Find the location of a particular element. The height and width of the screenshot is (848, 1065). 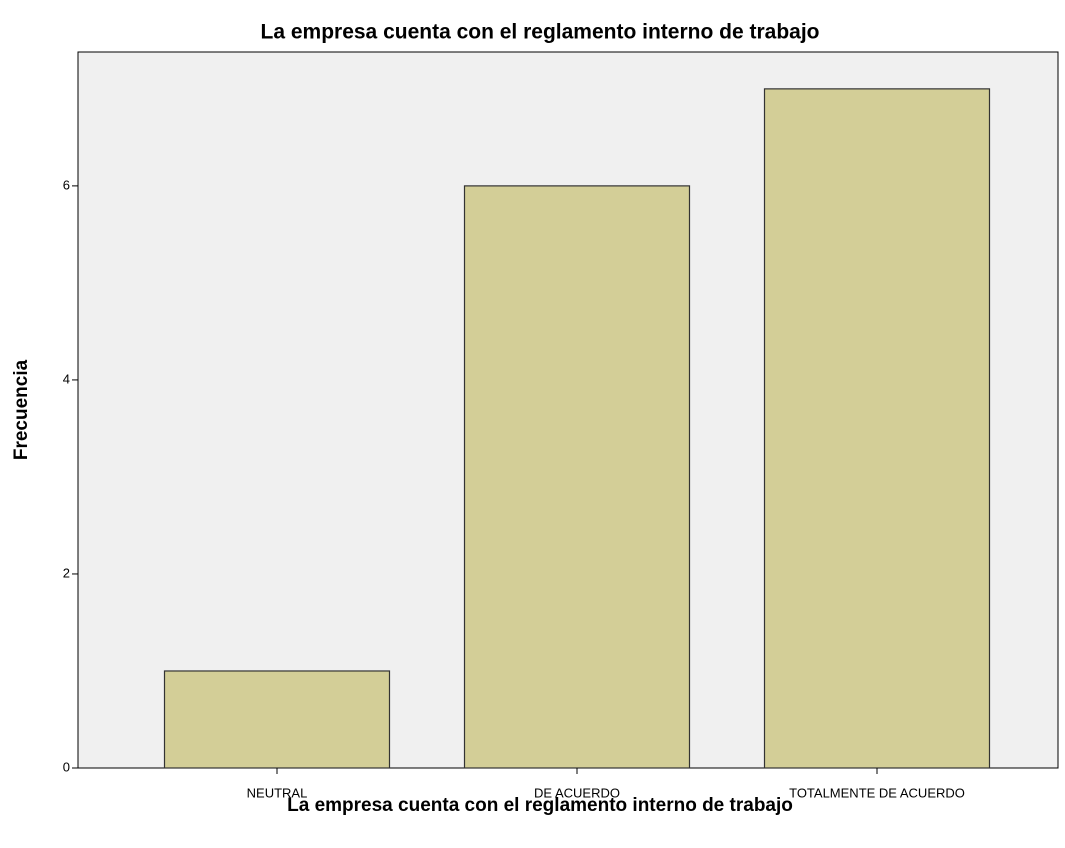

y-tick-label: 0 is located at coordinates (66, 766).